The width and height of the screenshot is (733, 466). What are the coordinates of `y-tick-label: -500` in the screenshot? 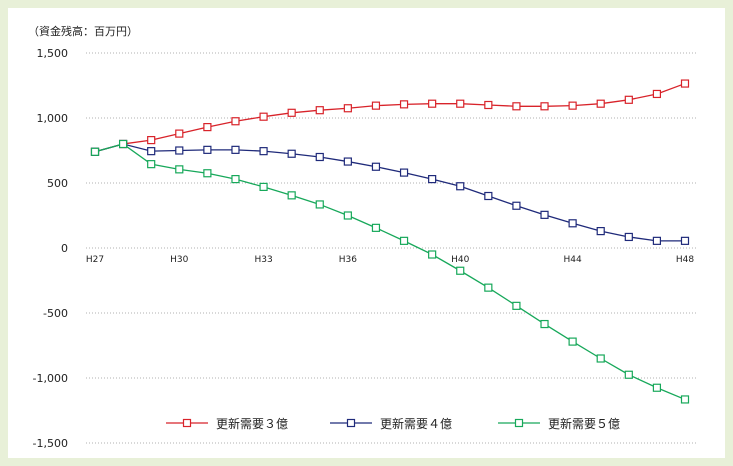 It's located at (55, 313).